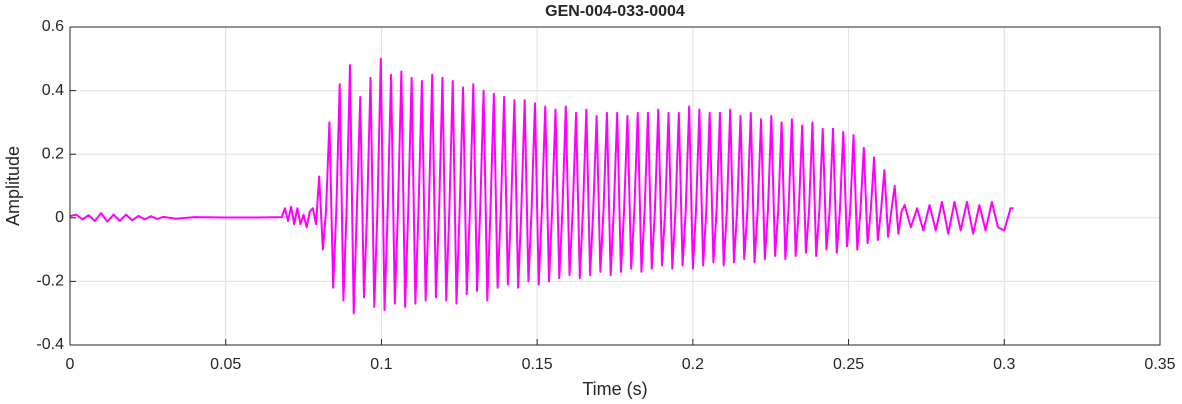  What do you see at coordinates (50, 344) in the screenshot?
I see `y-tick-label: -0.4` at bounding box center [50, 344].